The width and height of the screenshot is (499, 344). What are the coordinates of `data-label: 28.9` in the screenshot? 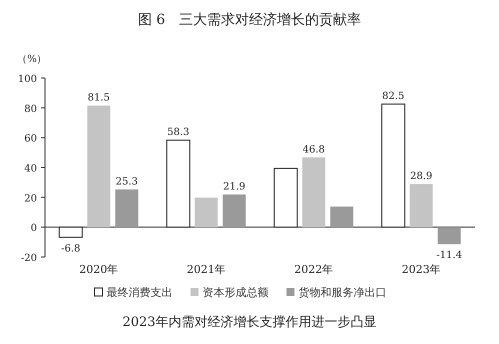 It's located at (421, 176).